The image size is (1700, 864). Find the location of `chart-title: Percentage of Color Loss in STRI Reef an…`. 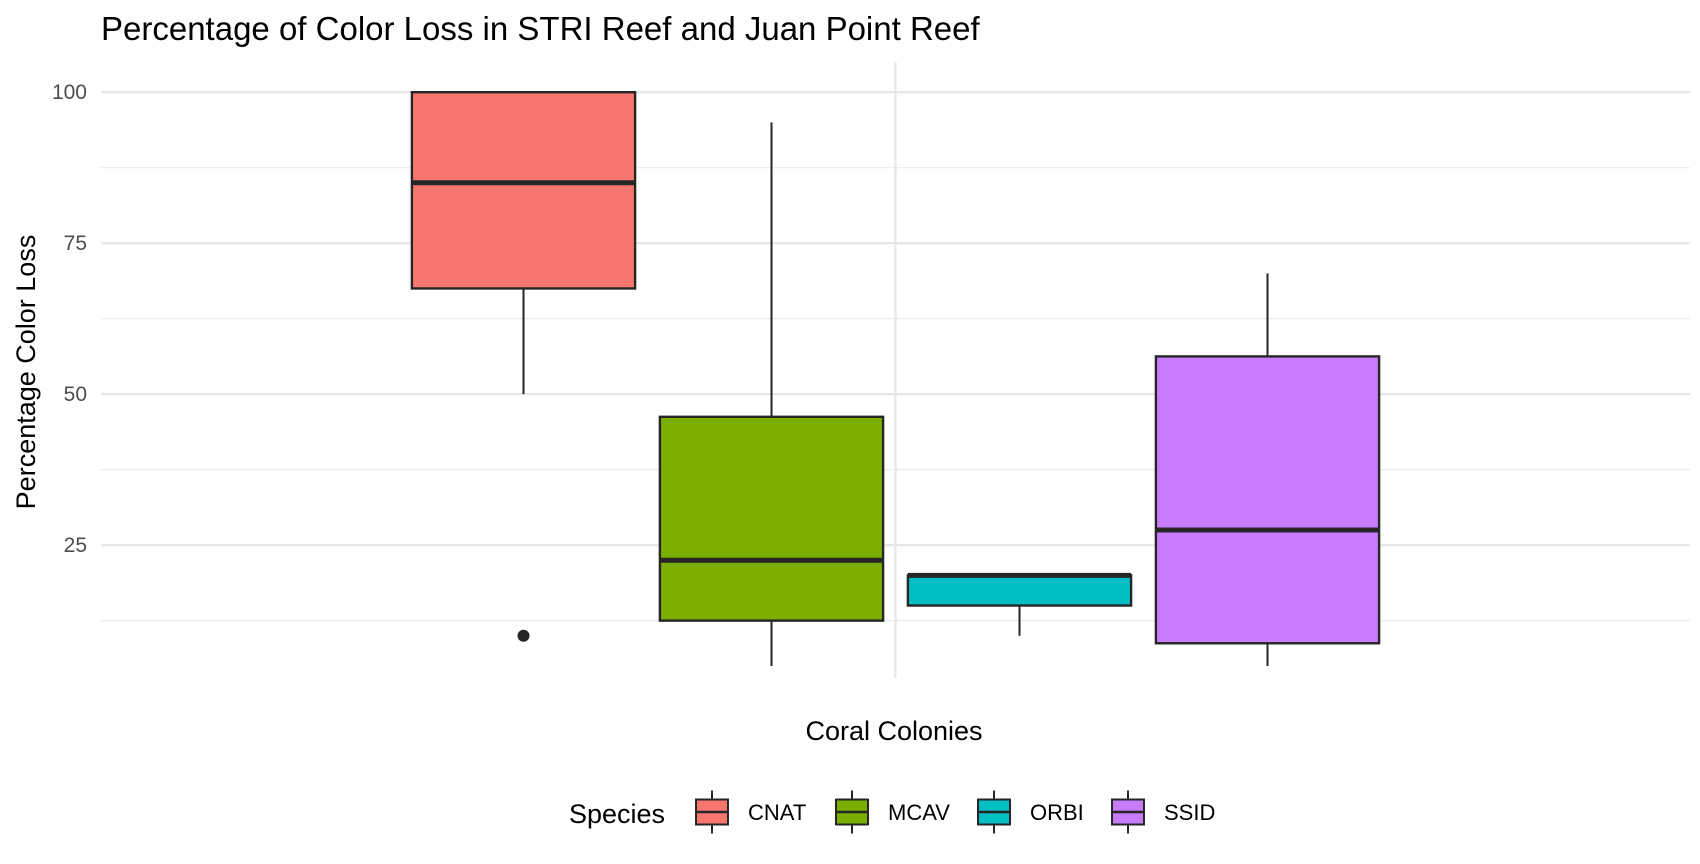

chart-title: Percentage of Color Loss in STRI Reef an… is located at coordinates (540, 28).